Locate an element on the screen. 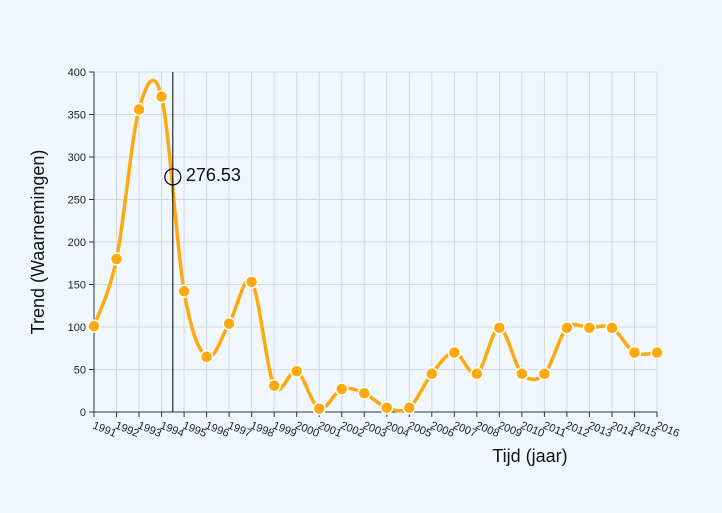 The width and height of the screenshot is (722, 513). x-axis-title: Tijd (jaar) is located at coordinates (529, 456).